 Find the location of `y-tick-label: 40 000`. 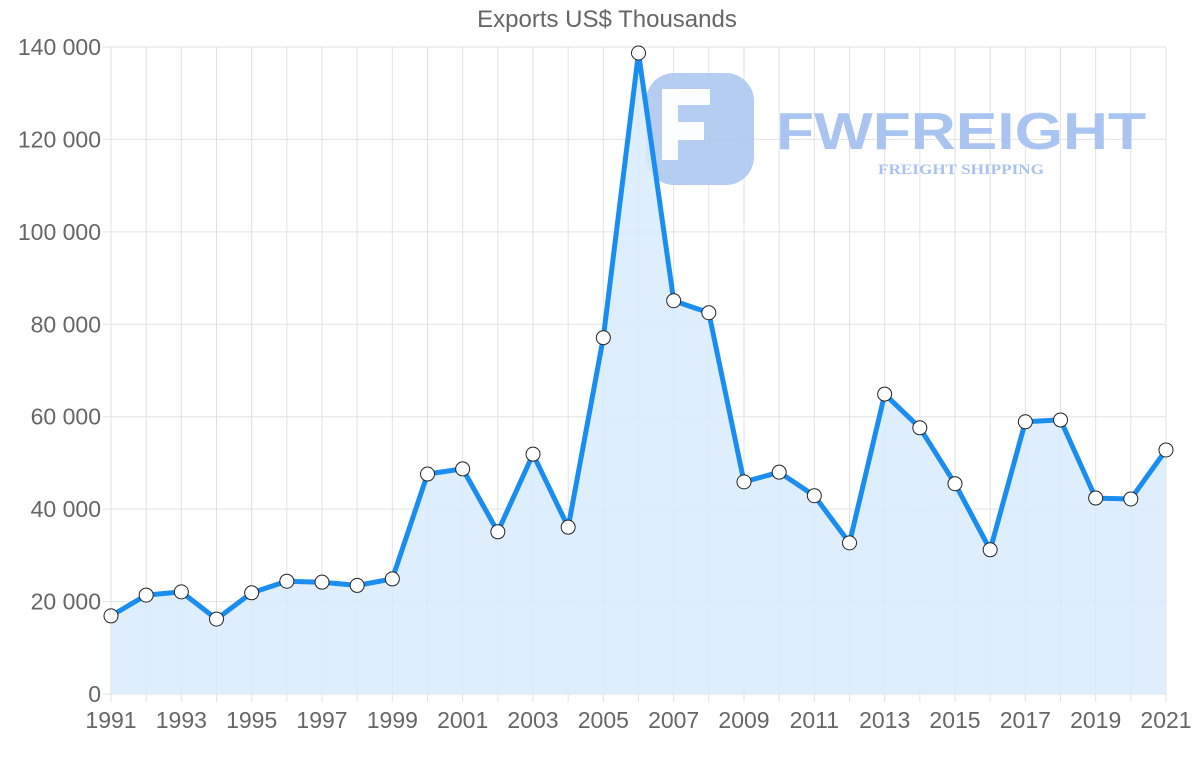

y-tick-label: 40 000 is located at coordinates (66, 509).